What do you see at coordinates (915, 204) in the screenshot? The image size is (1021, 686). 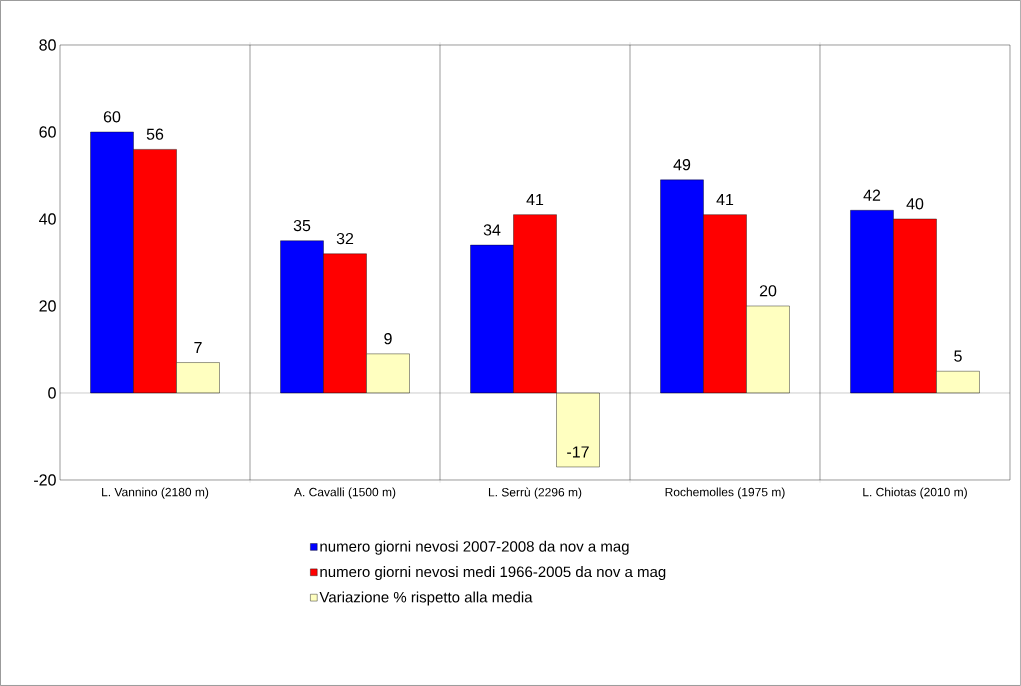 I see `data-label: 40` at bounding box center [915, 204].